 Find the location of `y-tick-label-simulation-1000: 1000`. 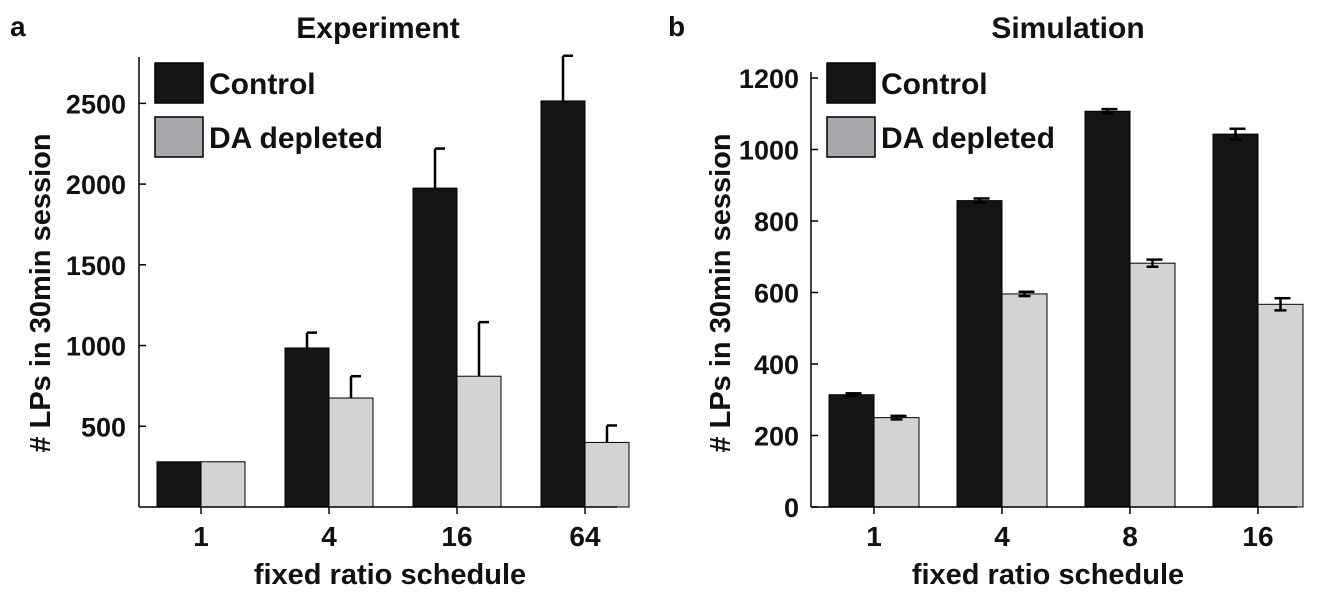

y-tick-label-simulation-1000: 1000 is located at coordinates (769, 151).